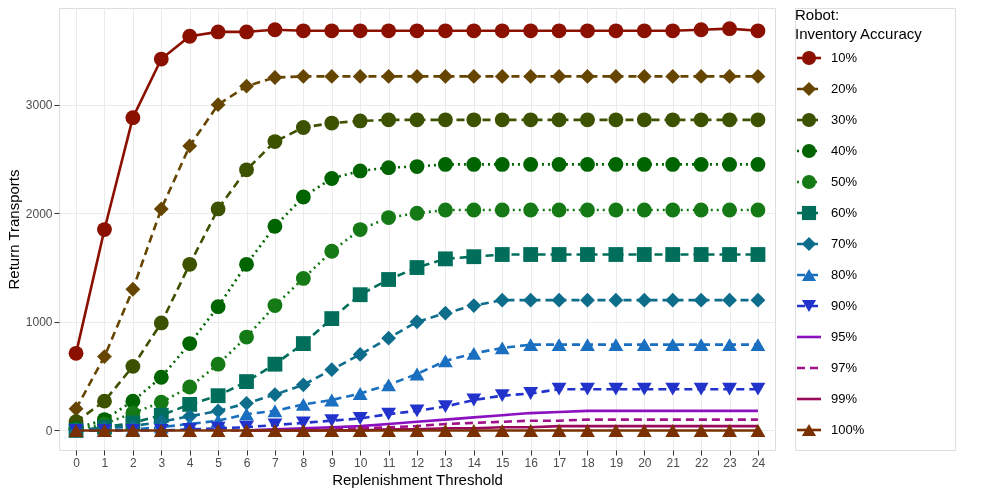  I want to click on x-tick-label: 12, so click(417, 462).